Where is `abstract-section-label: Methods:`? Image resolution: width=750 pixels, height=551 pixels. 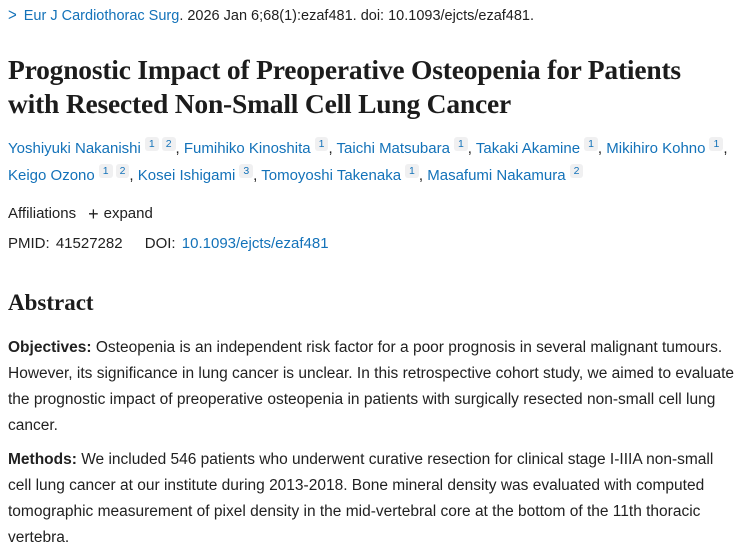
abstract-section-label: Methods: is located at coordinates (42, 459).